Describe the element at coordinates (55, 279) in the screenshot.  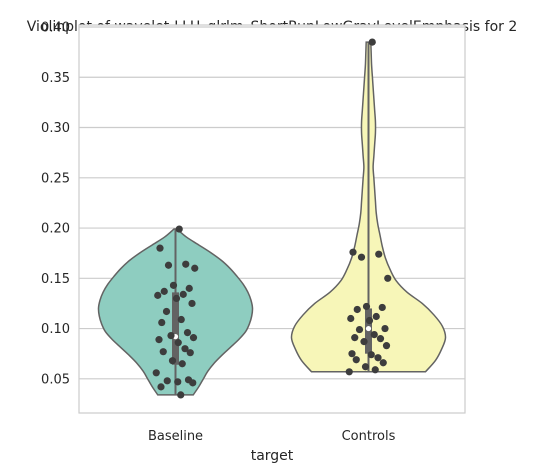
I see `y-tick-label: 0.15` at that location.